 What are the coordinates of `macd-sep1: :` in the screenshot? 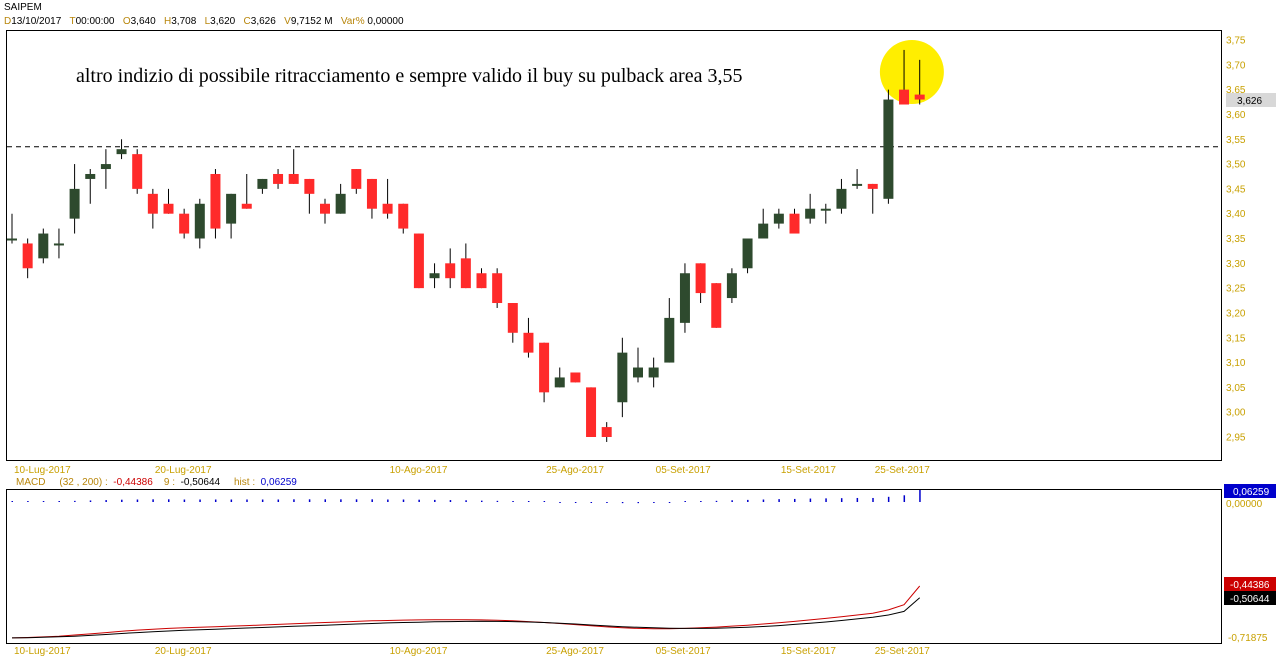 It's located at (106, 482).